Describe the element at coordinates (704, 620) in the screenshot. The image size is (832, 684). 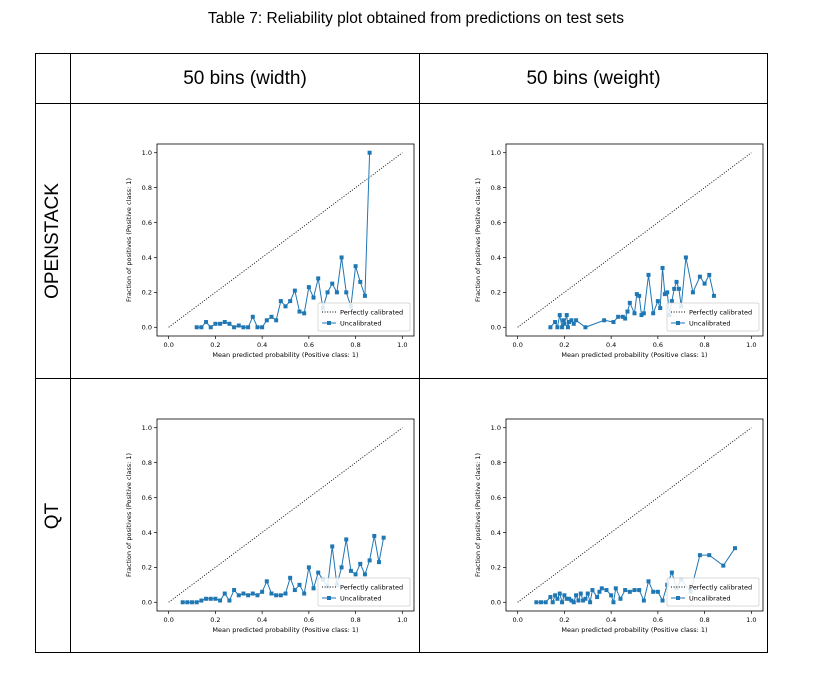
I see `x-tick-label: 0.8` at that location.